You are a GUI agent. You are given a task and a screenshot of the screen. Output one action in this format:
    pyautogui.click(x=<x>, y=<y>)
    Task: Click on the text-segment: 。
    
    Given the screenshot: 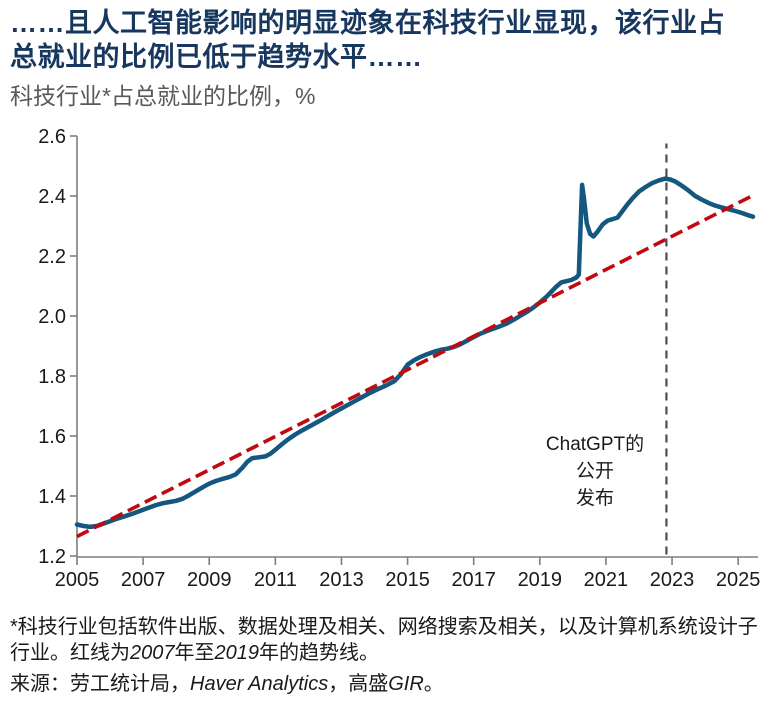 What is the action you would take?
    pyautogui.click(x=433, y=684)
    